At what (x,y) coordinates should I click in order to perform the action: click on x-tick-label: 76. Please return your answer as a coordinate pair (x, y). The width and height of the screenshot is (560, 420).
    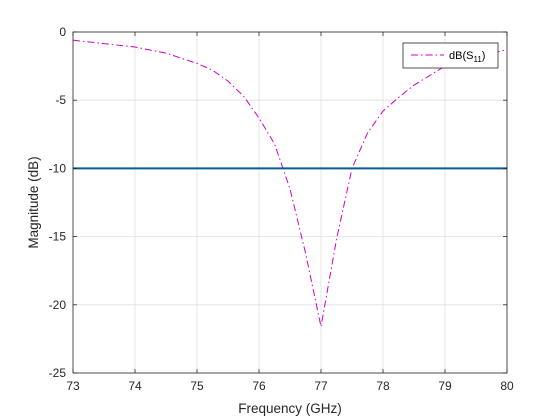
    Looking at the image, I should click on (259, 386).